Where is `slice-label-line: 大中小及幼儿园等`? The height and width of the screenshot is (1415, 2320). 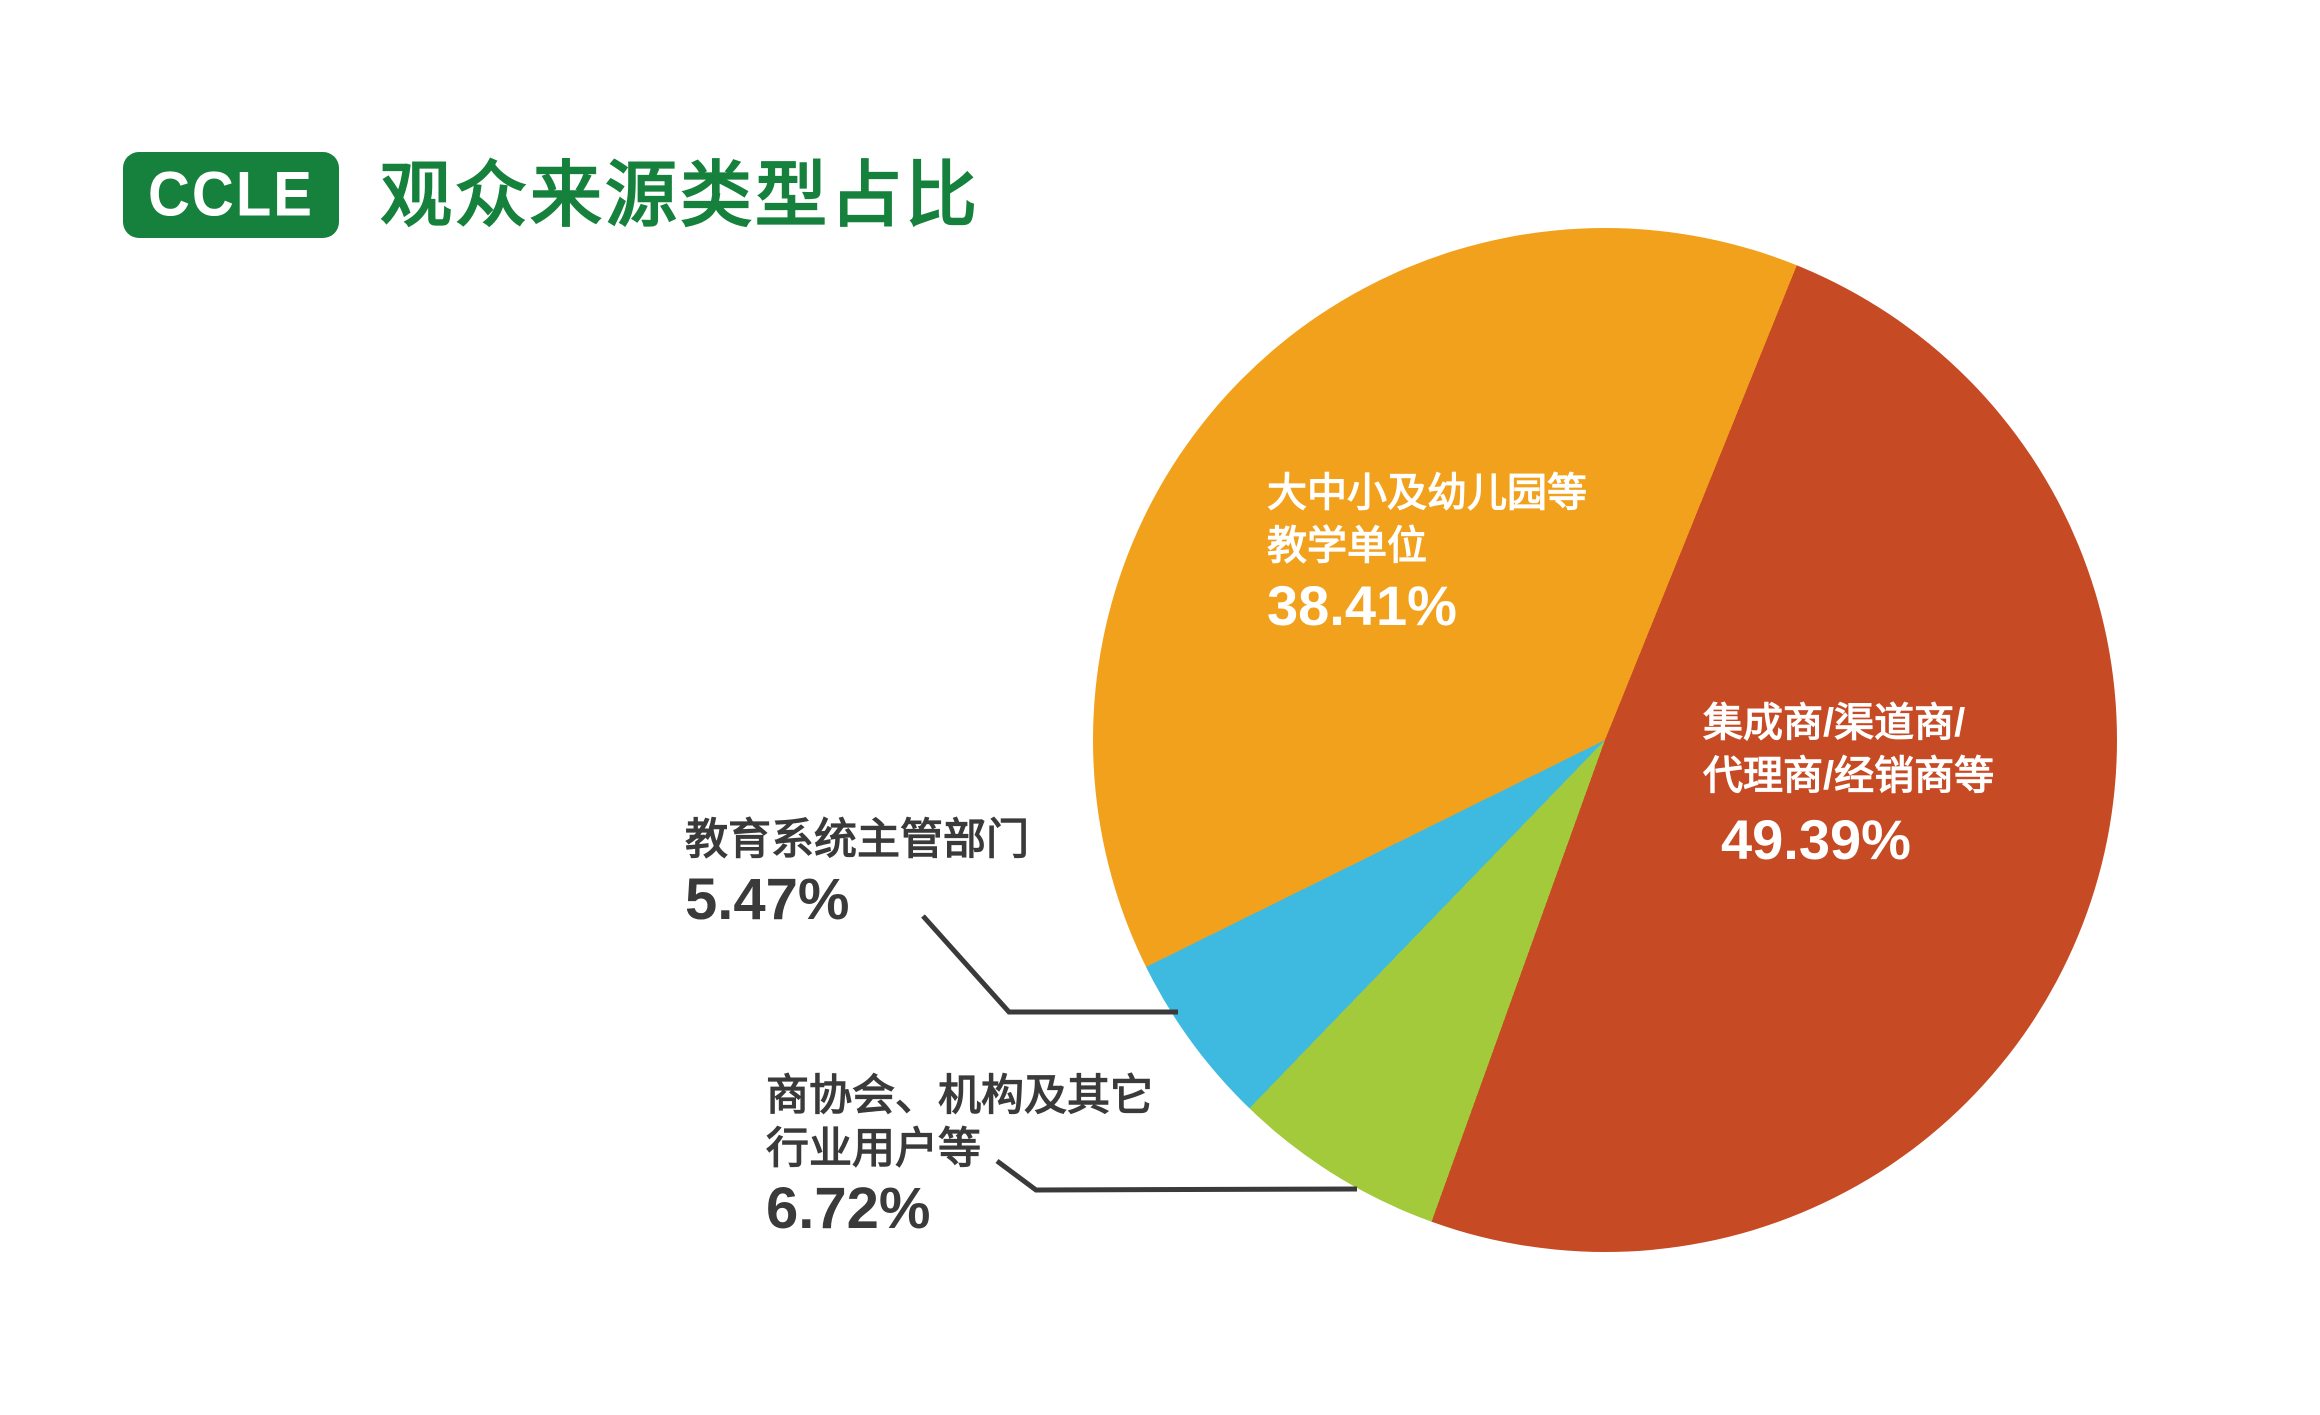 slice-label-line: 大中小及幼儿园等 is located at coordinates (1427, 493).